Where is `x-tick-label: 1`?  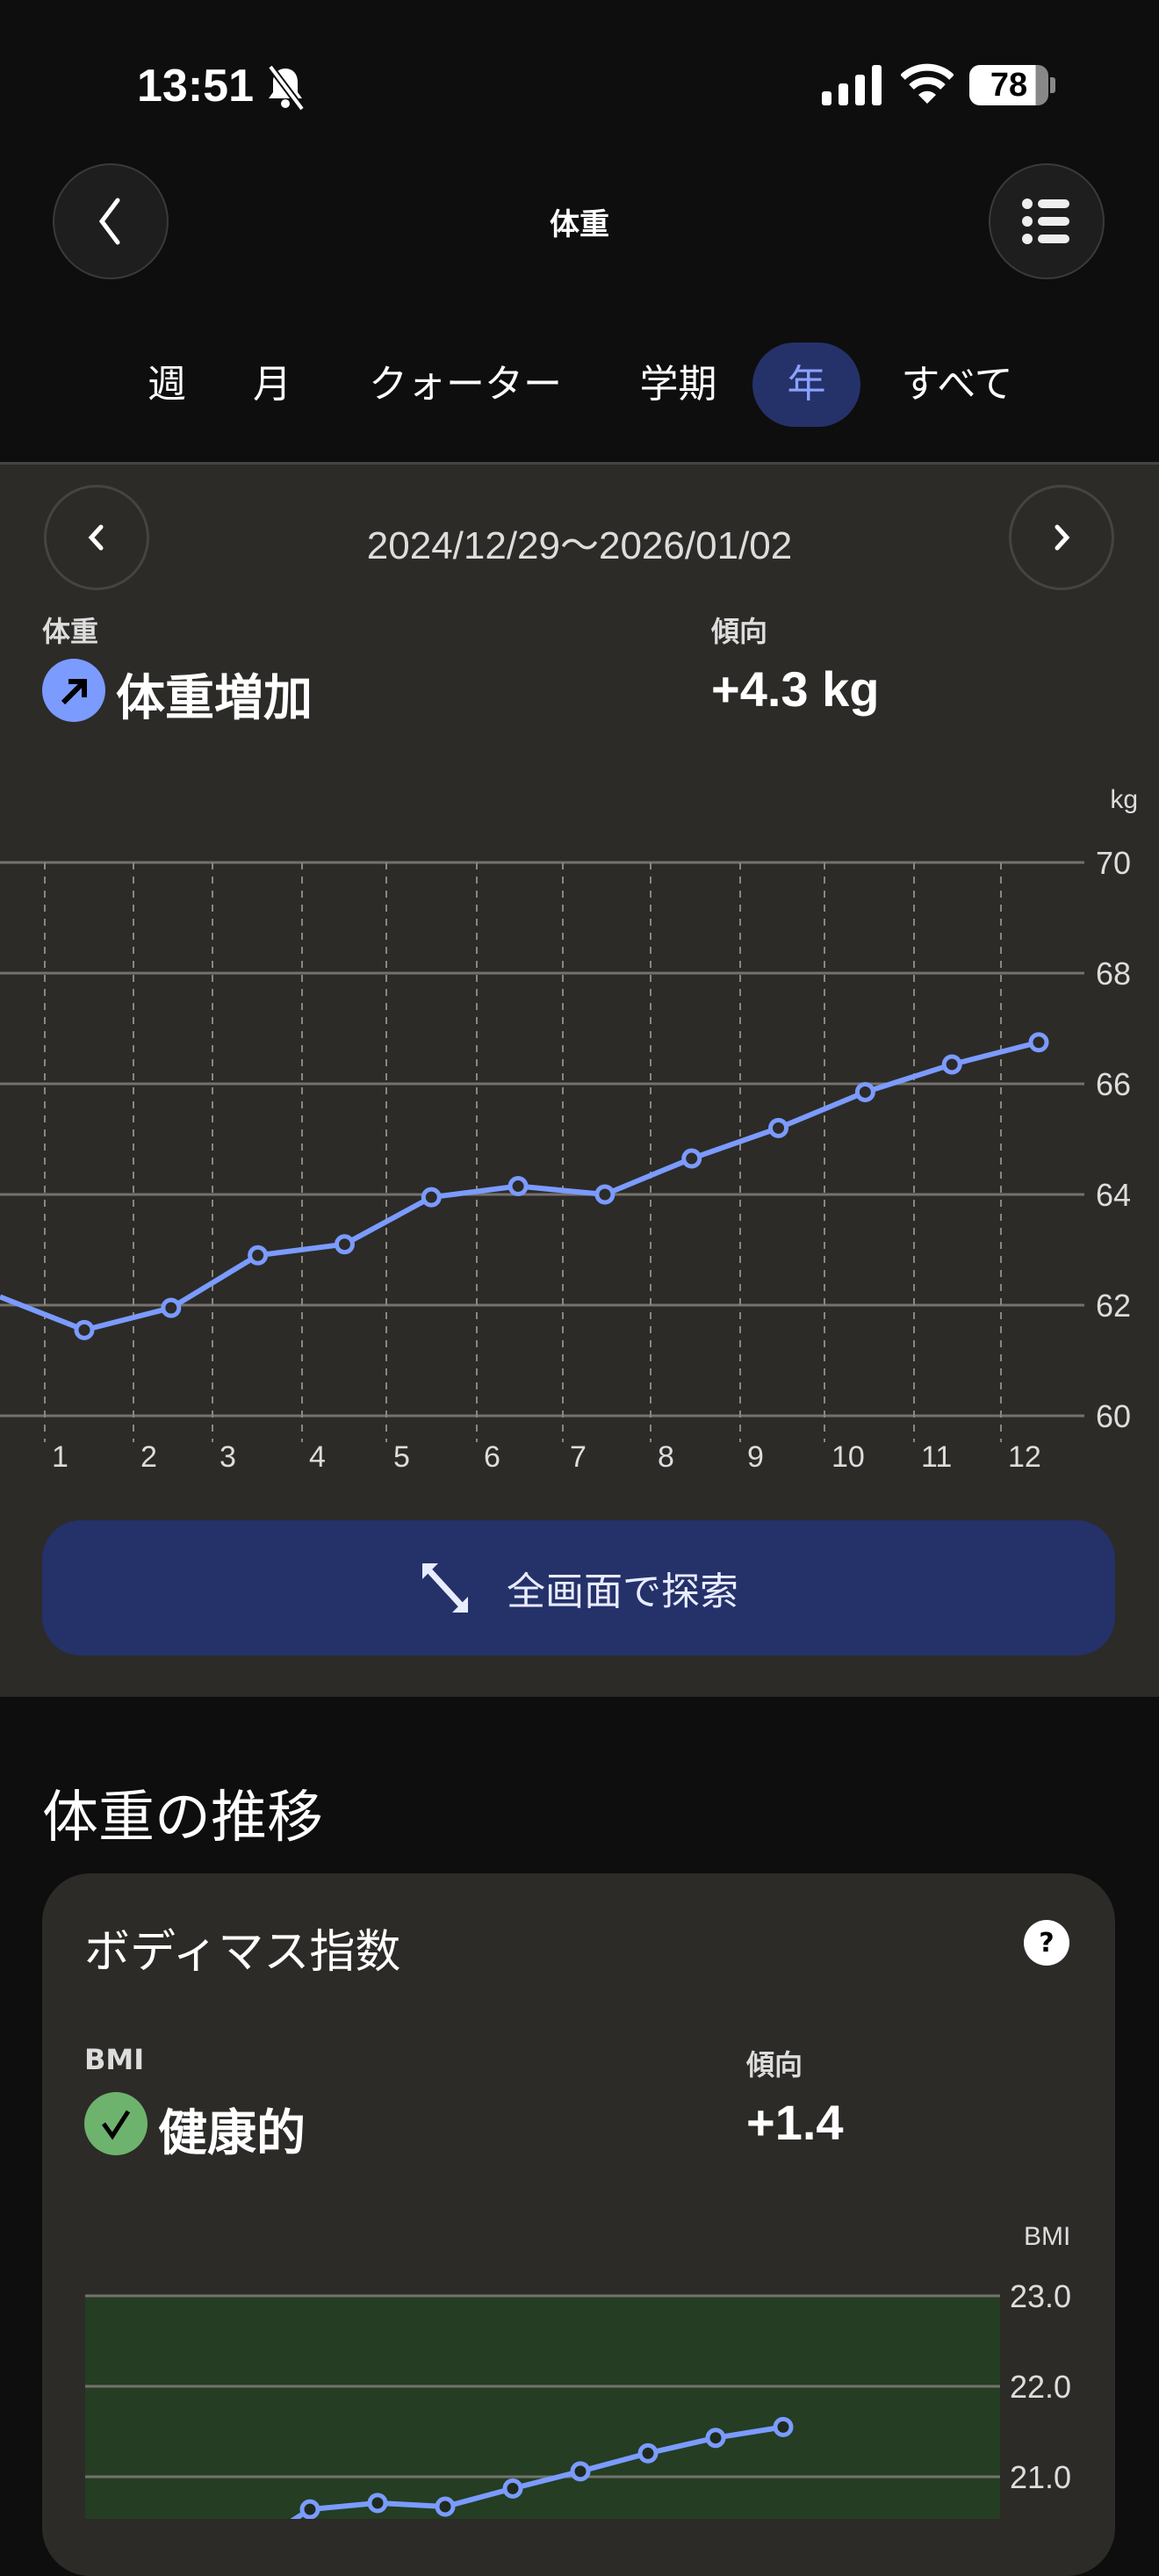
x-tick-label: 1 is located at coordinates (60, 1457).